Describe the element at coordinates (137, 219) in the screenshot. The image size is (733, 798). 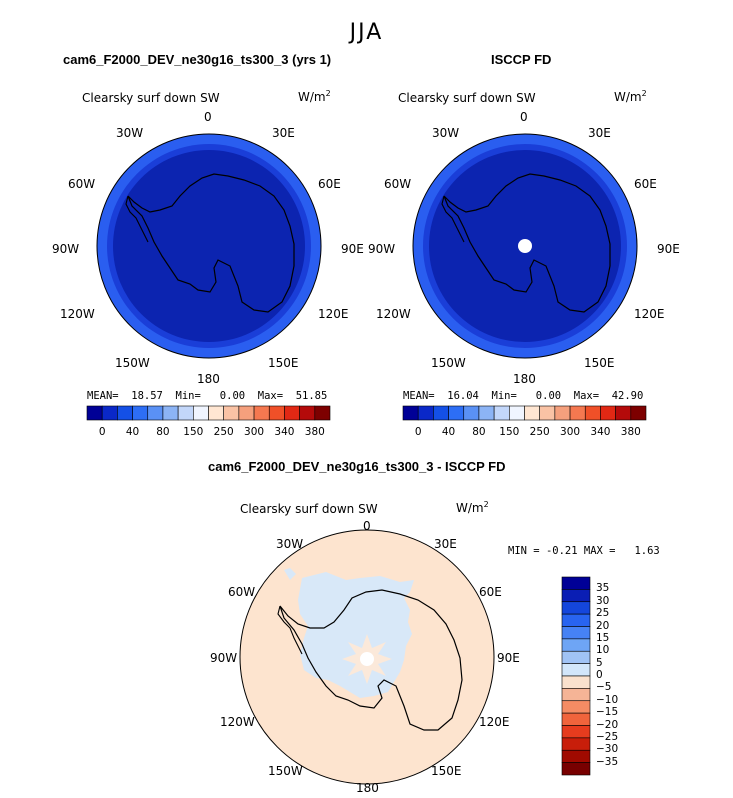
I see `panel-1-peninsula` at that location.